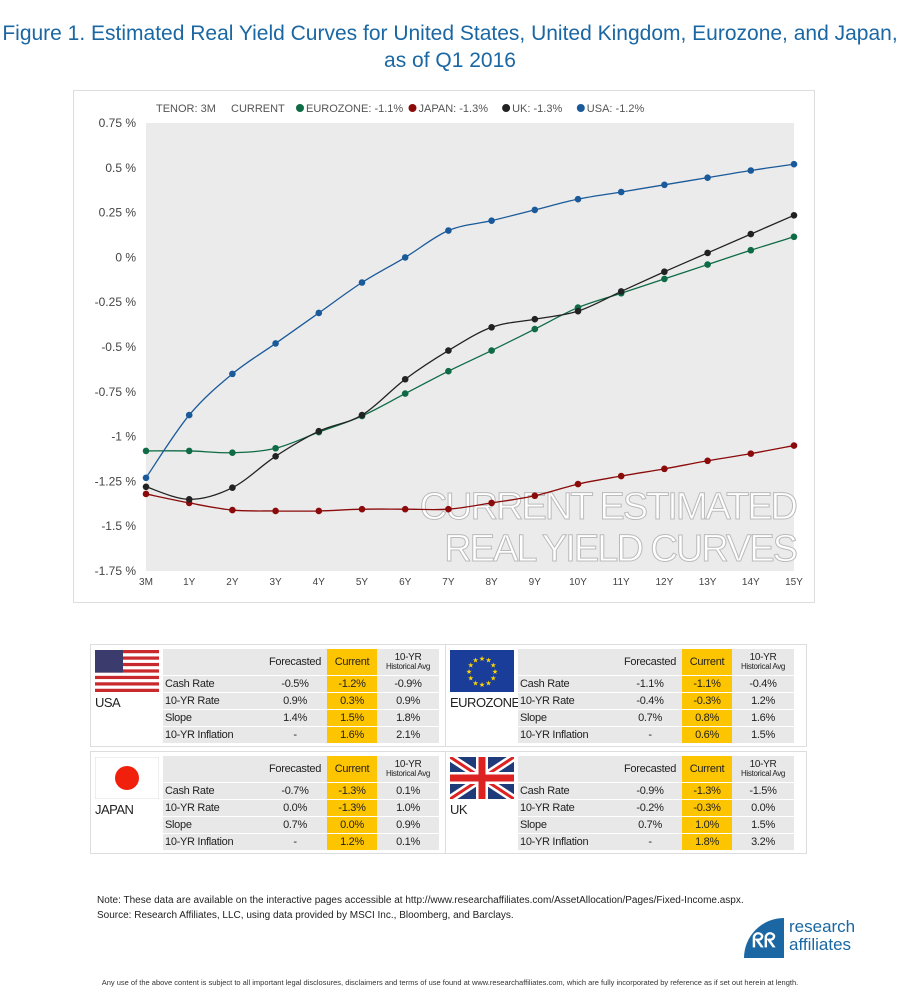 This screenshot has width=900, height=1000. What do you see at coordinates (116, 481) in the screenshot?
I see `y-tick-label: -1.25 %` at bounding box center [116, 481].